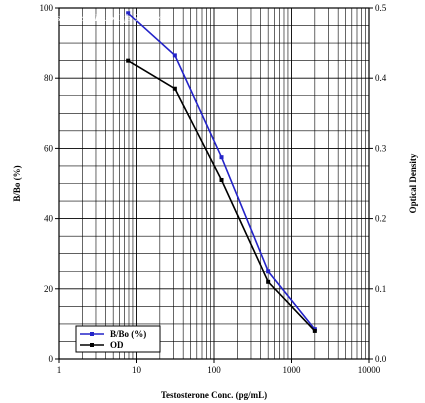 The height and width of the screenshot is (403, 425). Describe the element at coordinates (59, 370) in the screenshot. I see `x-tick-label: 1` at that location.